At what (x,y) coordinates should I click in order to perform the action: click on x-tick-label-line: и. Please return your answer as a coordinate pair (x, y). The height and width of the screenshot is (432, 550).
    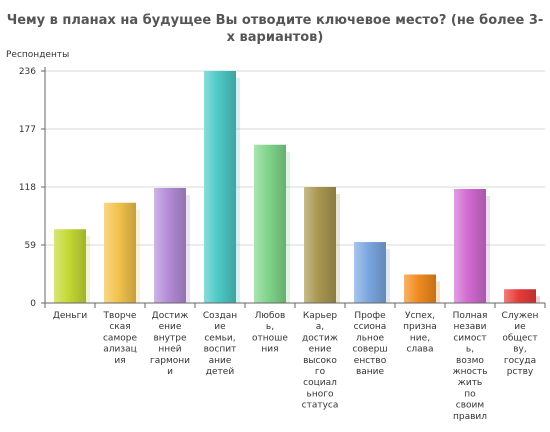
    Looking at the image, I should click on (170, 372).